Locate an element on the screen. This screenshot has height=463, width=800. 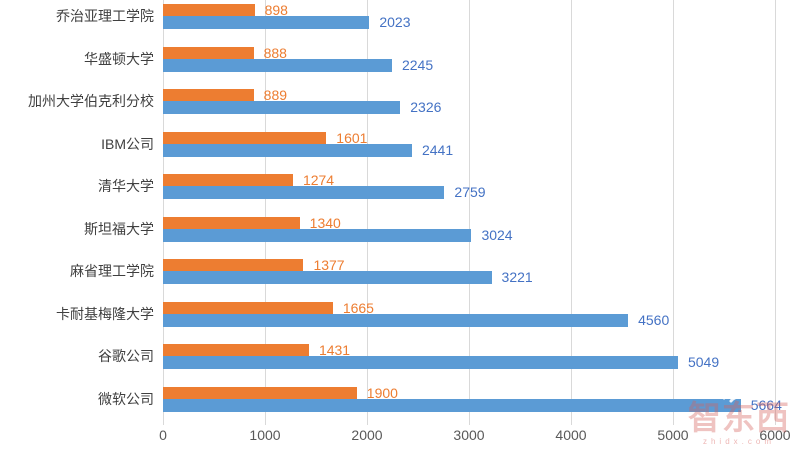
bar-row: 1377 3221 is located at coordinates (473, 276).